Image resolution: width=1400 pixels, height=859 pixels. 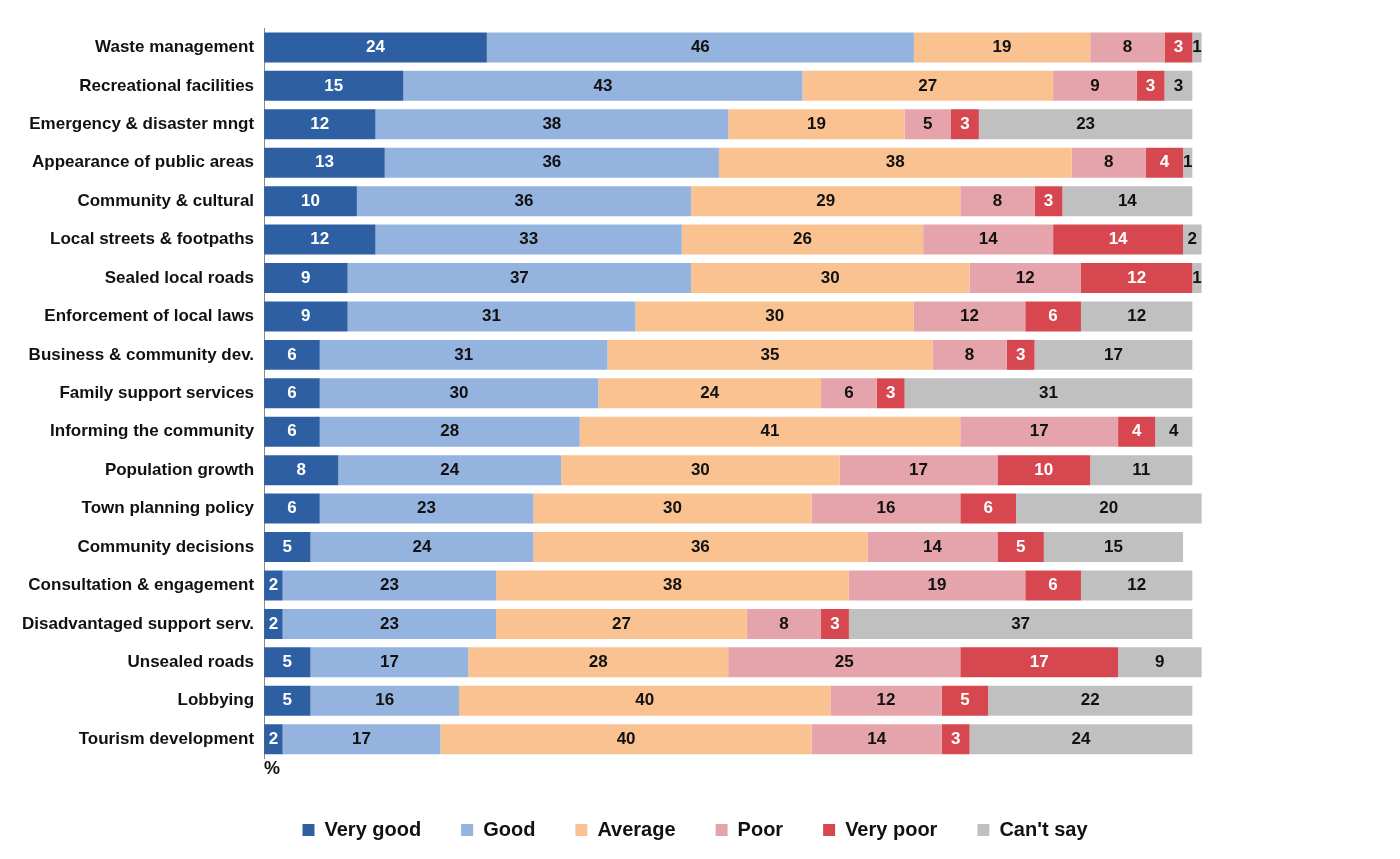 I want to click on data-label: 20, so click(x=1109, y=508).